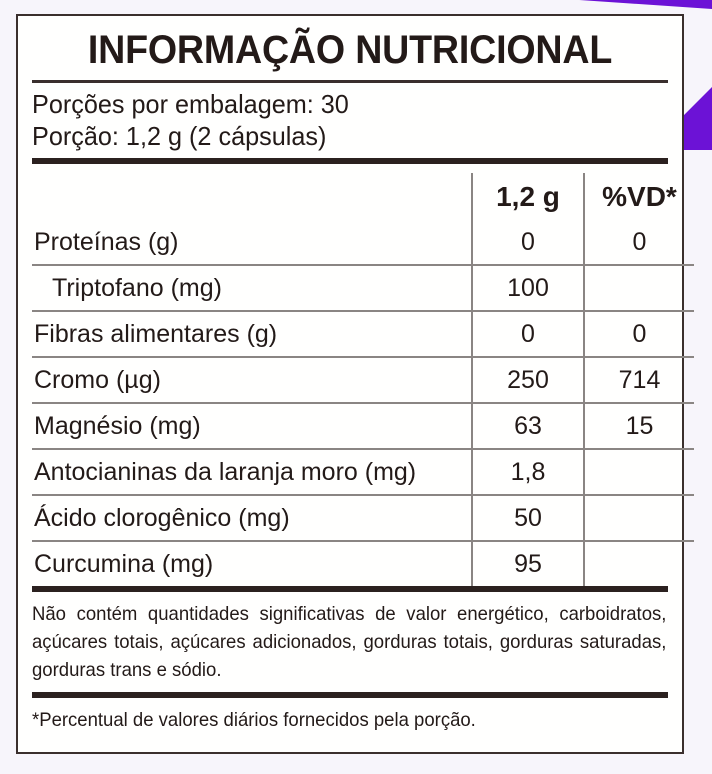  Describe the element at coordinates (527, 472) in the screenshot. I see `nutrient-amount: 1,8` at that location.